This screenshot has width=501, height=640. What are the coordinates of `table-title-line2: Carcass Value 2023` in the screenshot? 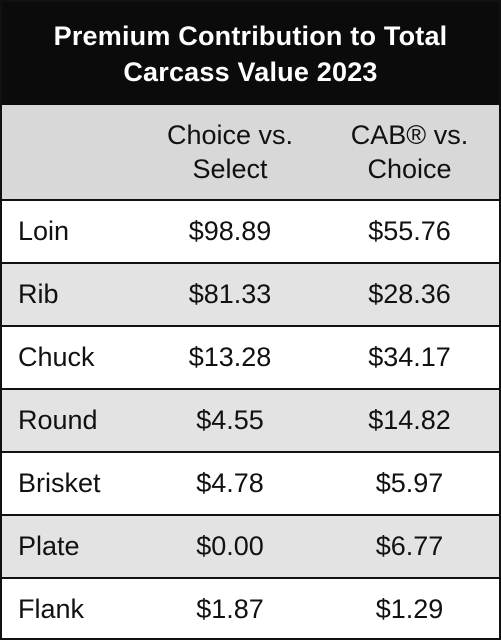 It's located at (250, 71).